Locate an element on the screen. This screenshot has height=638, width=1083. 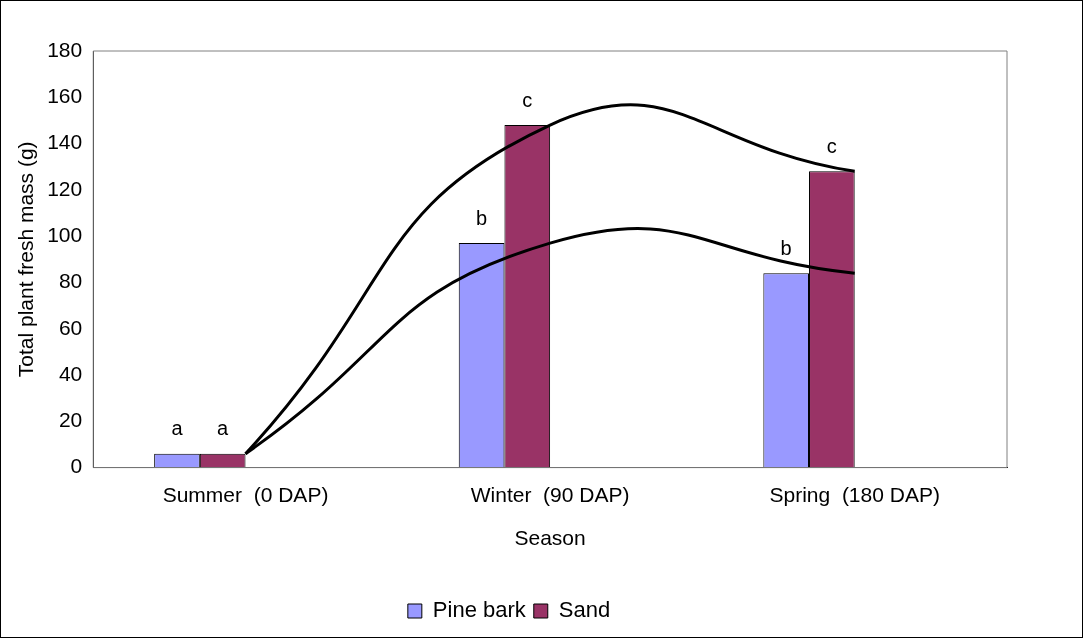
x-tick-label: Summer (0 DAP) is located at coordinates (245, 494).